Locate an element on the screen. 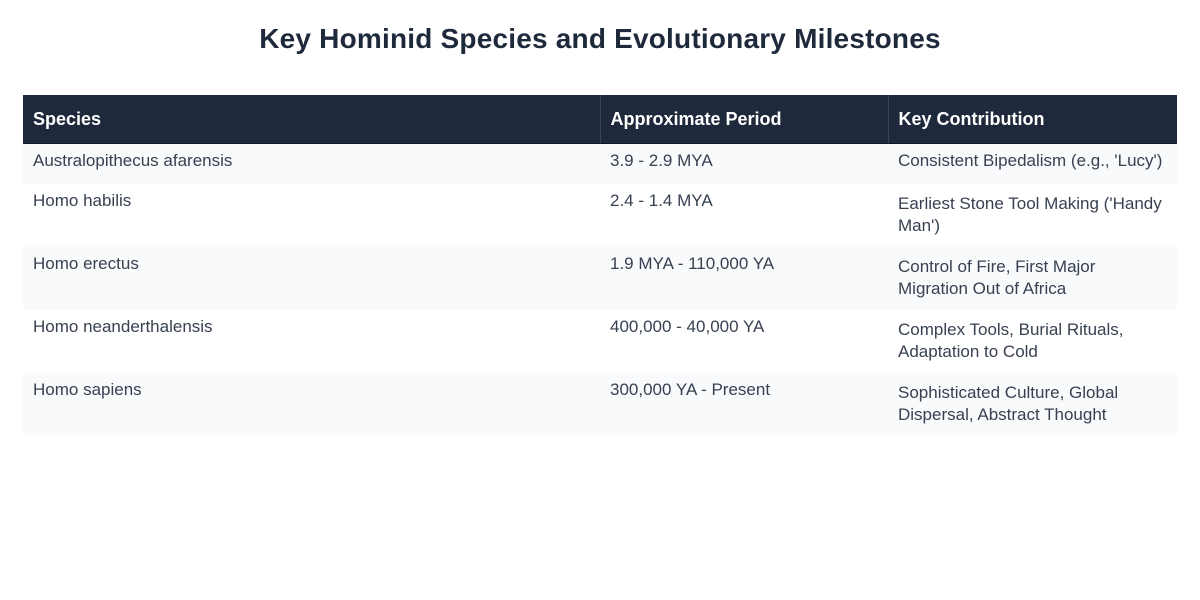 The width and height of the screenshot is (1200, 600). period-cell: 2.4 - 1.4 MYA is located at coordinates (744, 215).